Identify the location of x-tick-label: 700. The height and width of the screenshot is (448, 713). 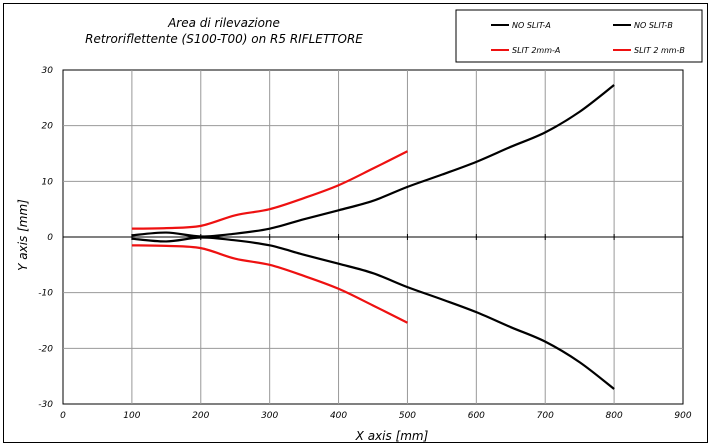
(545, 416).